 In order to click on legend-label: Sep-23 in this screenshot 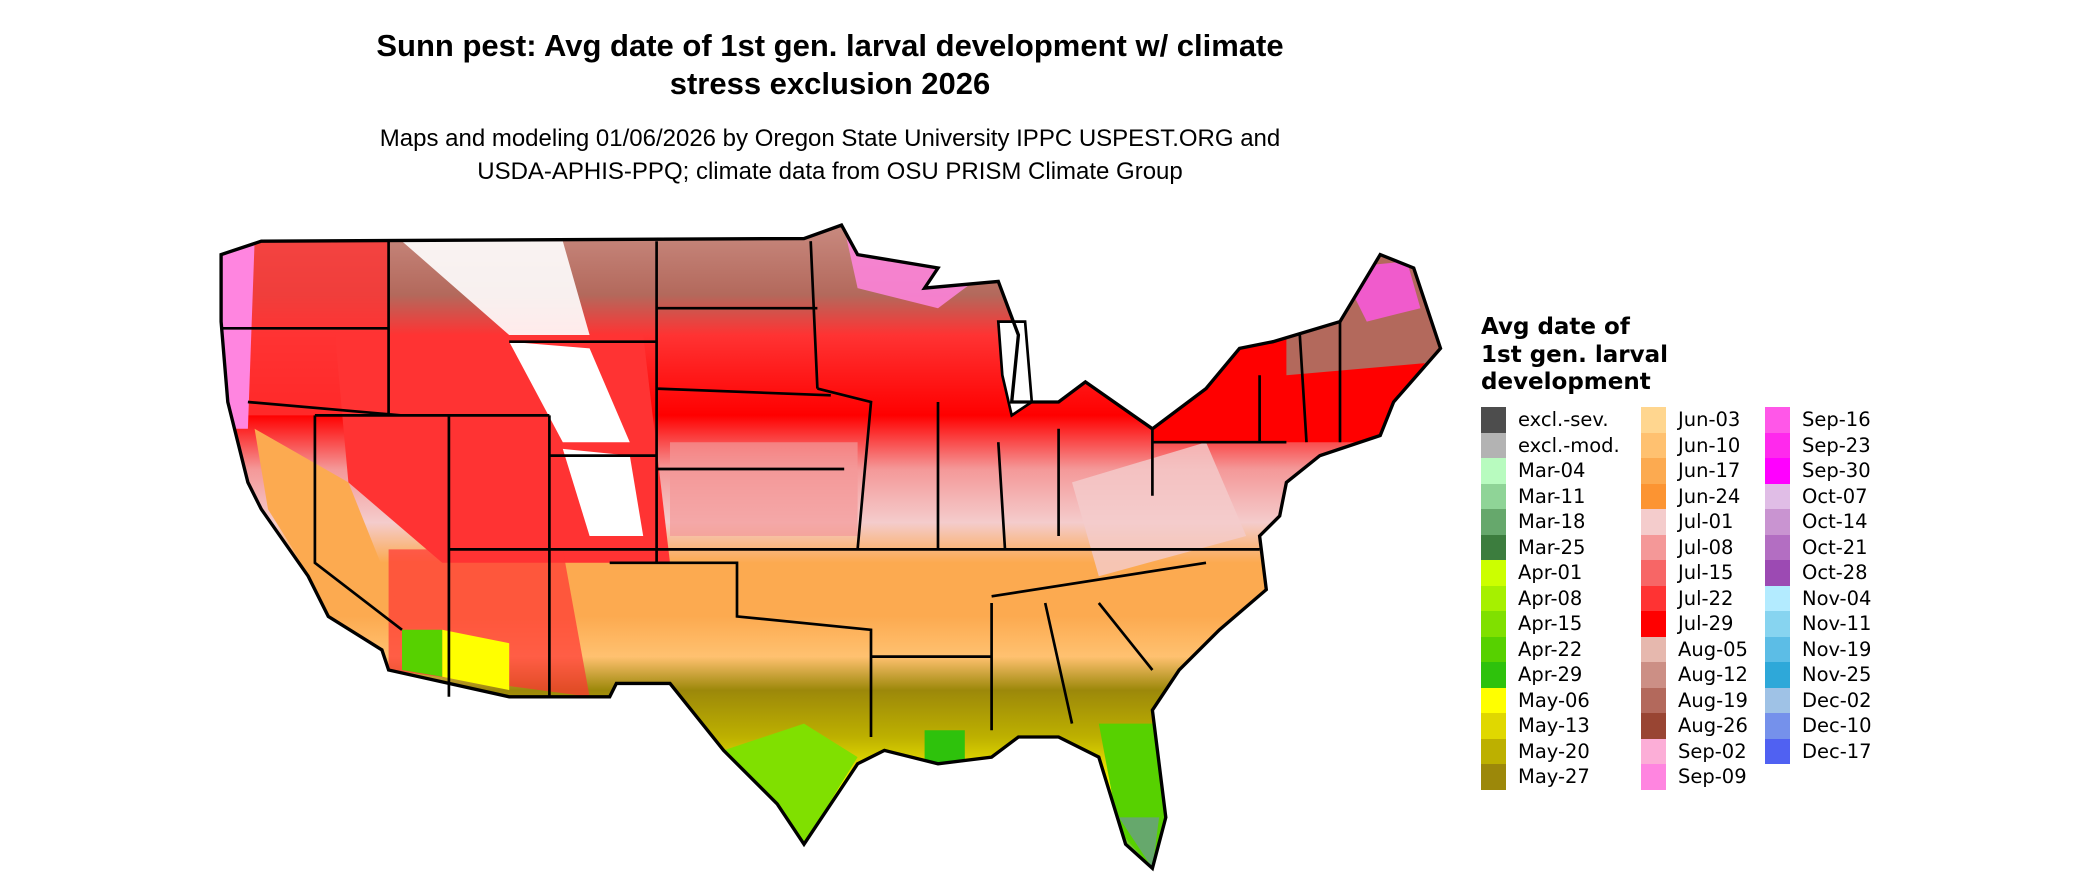, I will do `click(1836, 445)`.